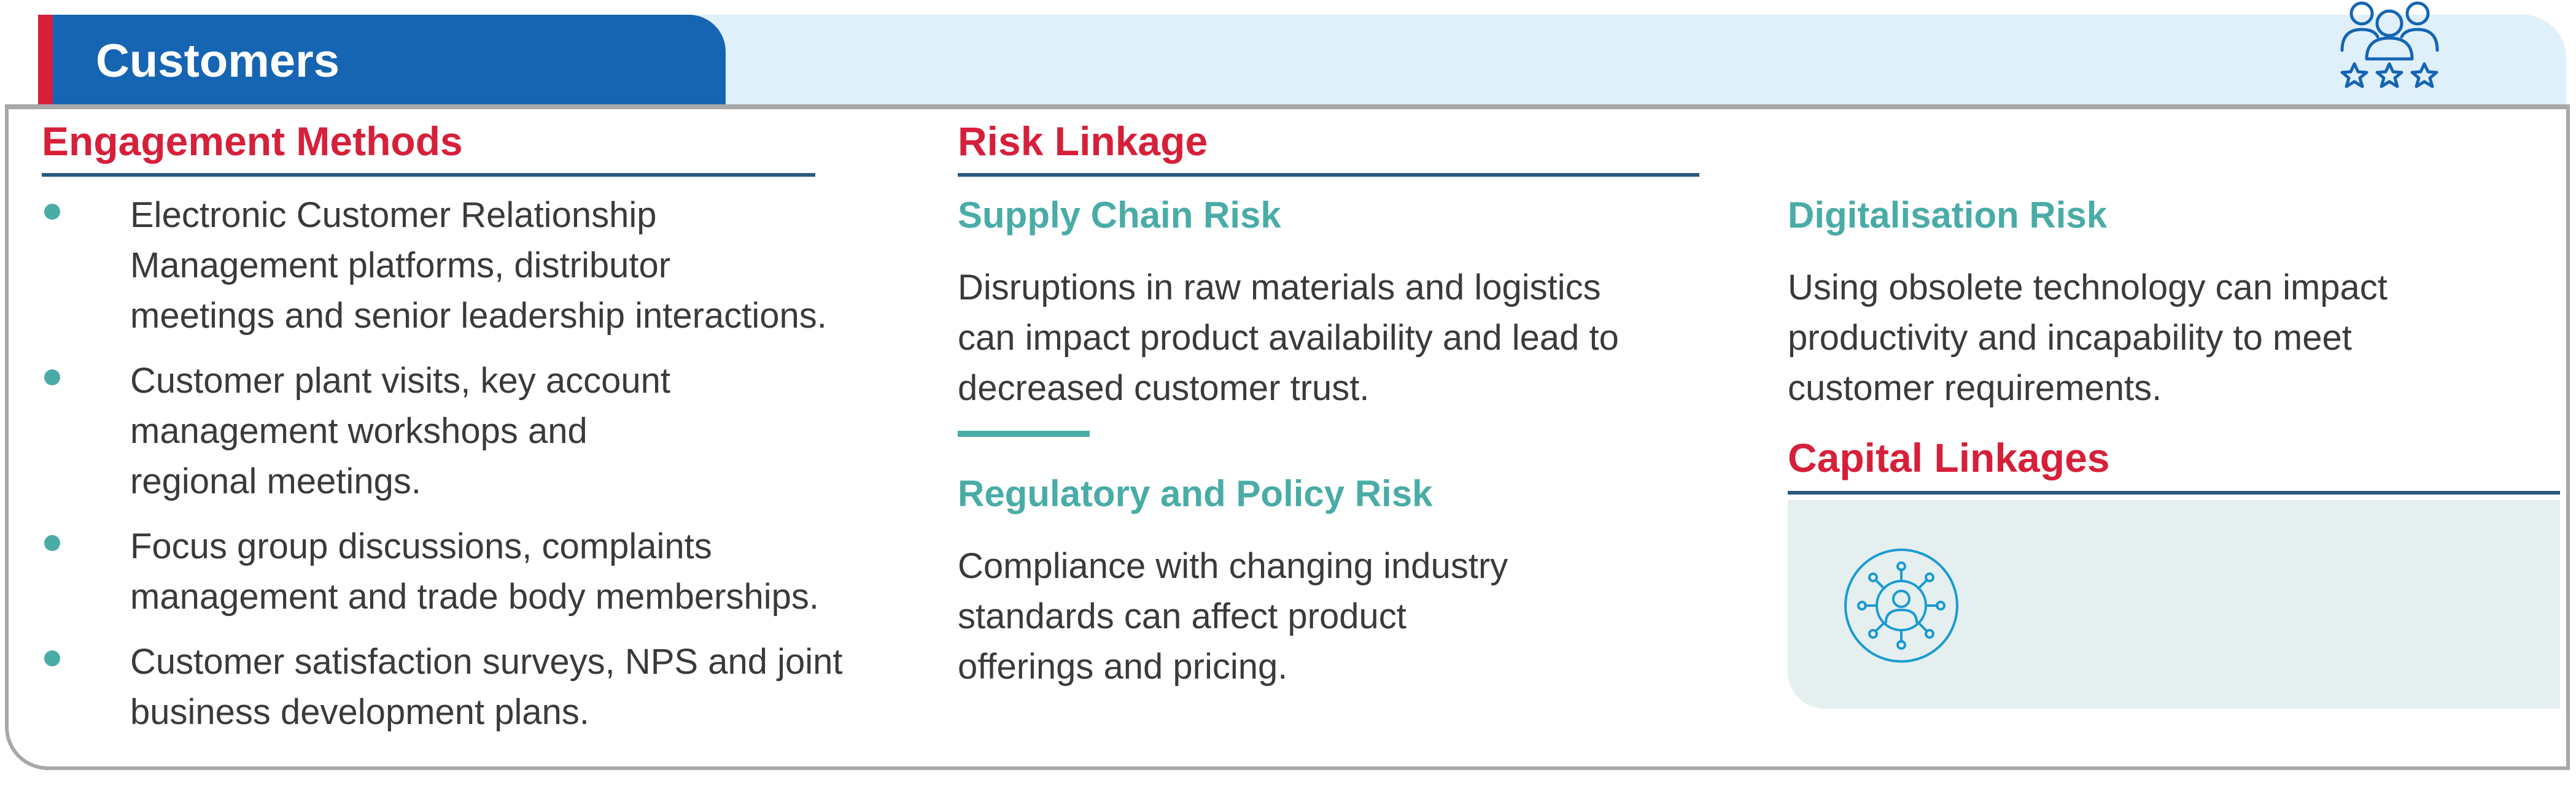 The height and width of the screenshot is (786, 2576). I want to click on text-line: standards can affect product, so click(1182, 616).